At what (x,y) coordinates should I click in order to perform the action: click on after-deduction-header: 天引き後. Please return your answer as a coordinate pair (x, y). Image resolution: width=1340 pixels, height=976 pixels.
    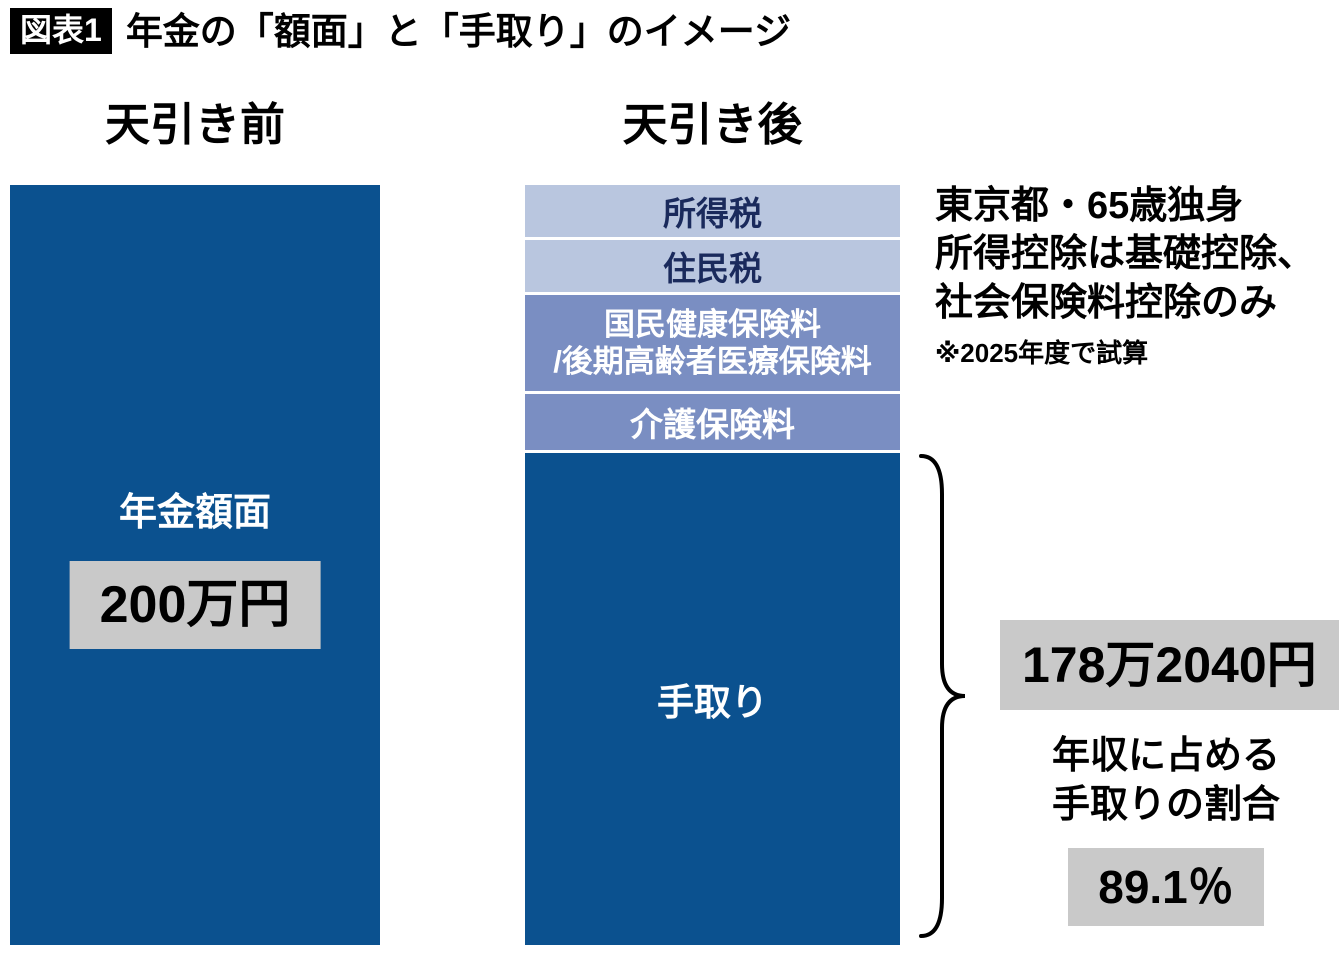
    Looking at the image, I should click on (712, 124).